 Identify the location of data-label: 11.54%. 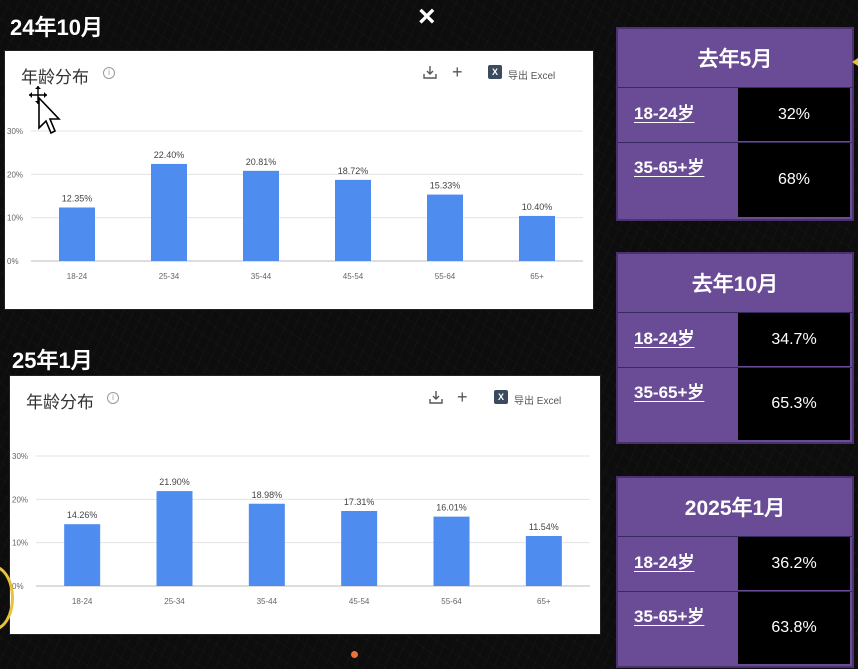
(544, 527).